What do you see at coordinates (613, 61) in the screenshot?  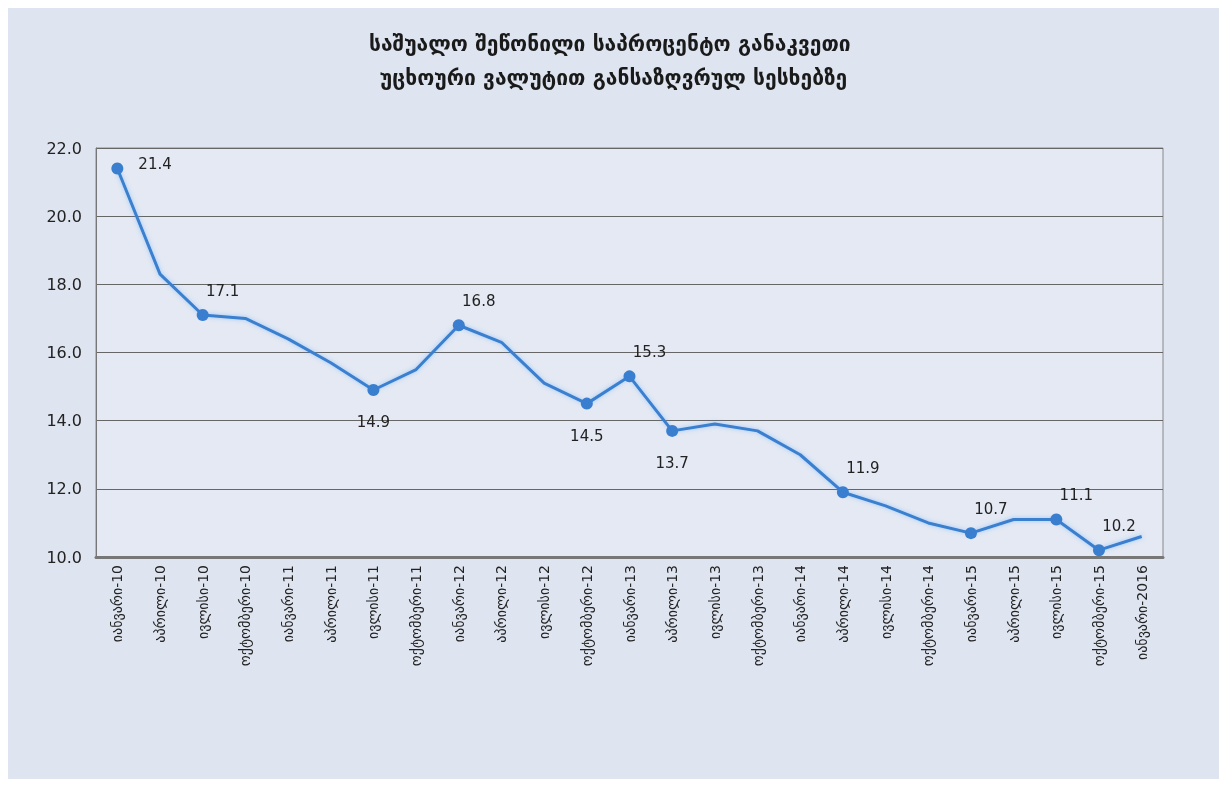 I see `chart-title: საშუალო შეწონილი საპროცენტო განაკვეთი უცხოური ვალუტით განსაზღვრულ სესხებზე` at bounding box center [613, 61].